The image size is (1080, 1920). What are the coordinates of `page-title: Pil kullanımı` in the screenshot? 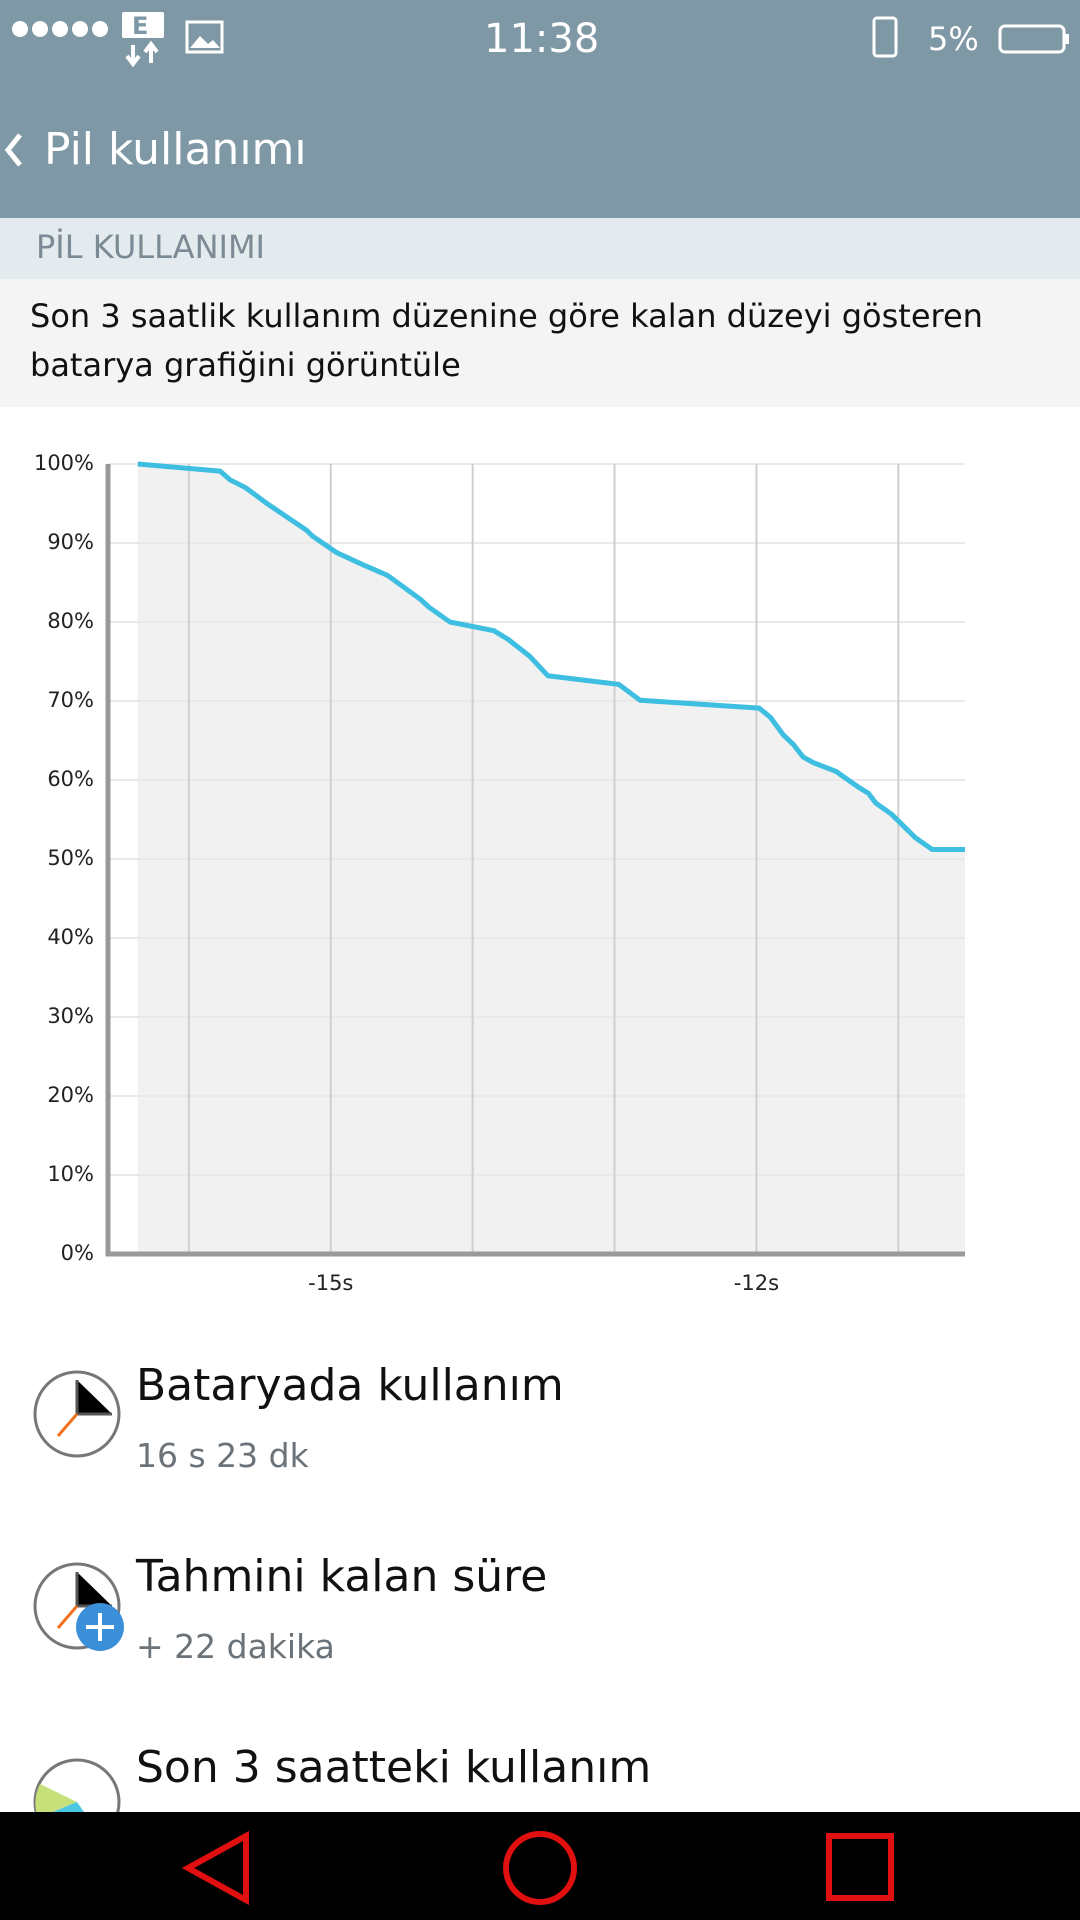 It's located at (175, 149).